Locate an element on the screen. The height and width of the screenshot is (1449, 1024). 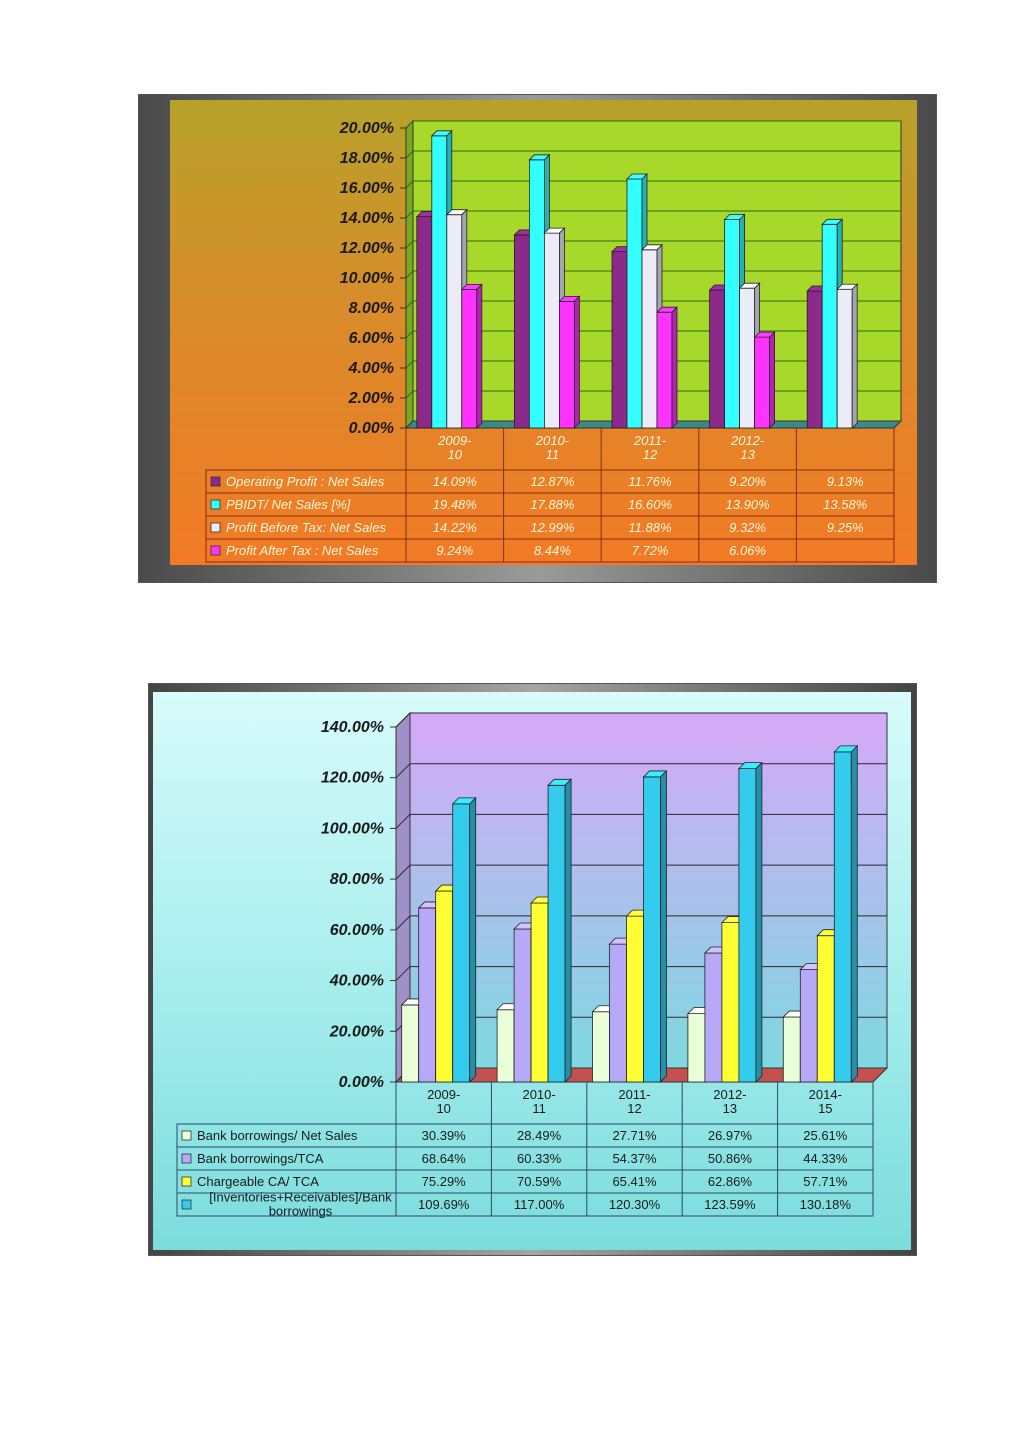
data-label: 6.06% is located at coordinates (747, 550).